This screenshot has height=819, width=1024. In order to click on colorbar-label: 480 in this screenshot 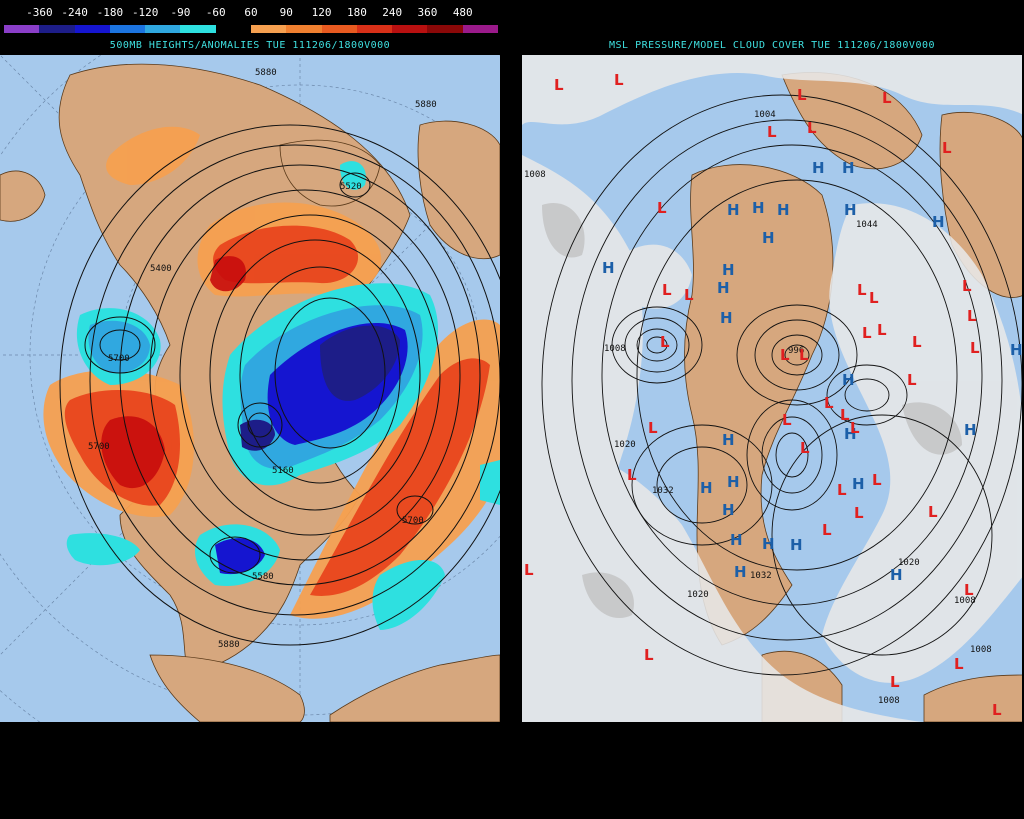, I will do `click(462, 12)`.